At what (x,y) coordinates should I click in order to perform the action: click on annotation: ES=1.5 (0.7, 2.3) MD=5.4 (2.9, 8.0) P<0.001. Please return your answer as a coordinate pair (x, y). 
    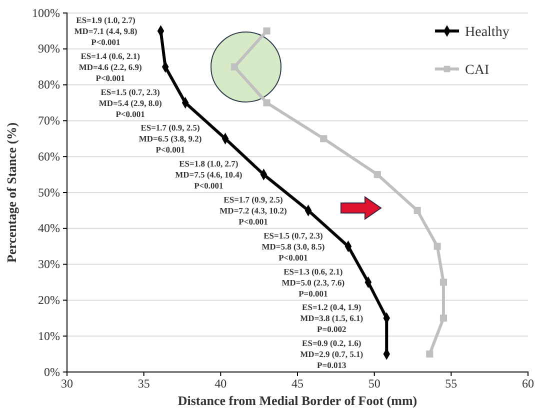
    Looking at the image, I should click on (130, 102).